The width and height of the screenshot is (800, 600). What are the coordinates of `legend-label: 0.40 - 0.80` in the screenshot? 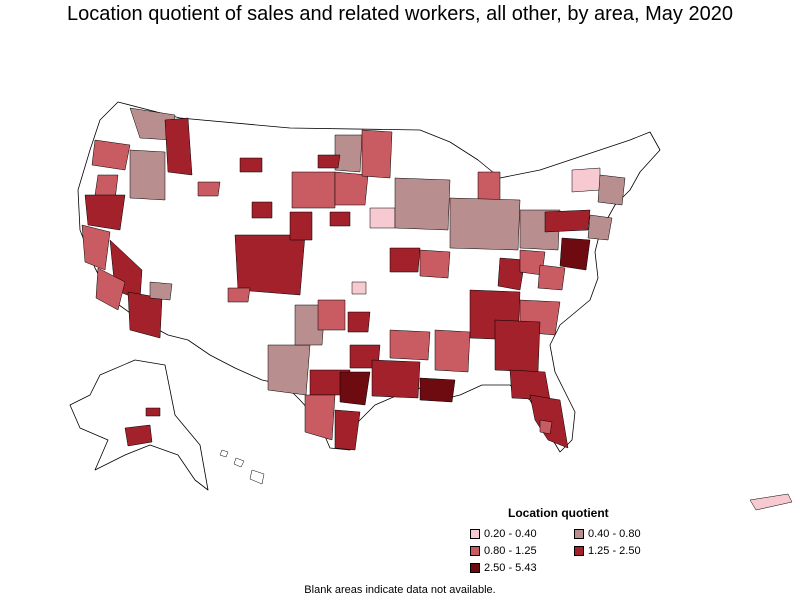 It's located at (614, 534).